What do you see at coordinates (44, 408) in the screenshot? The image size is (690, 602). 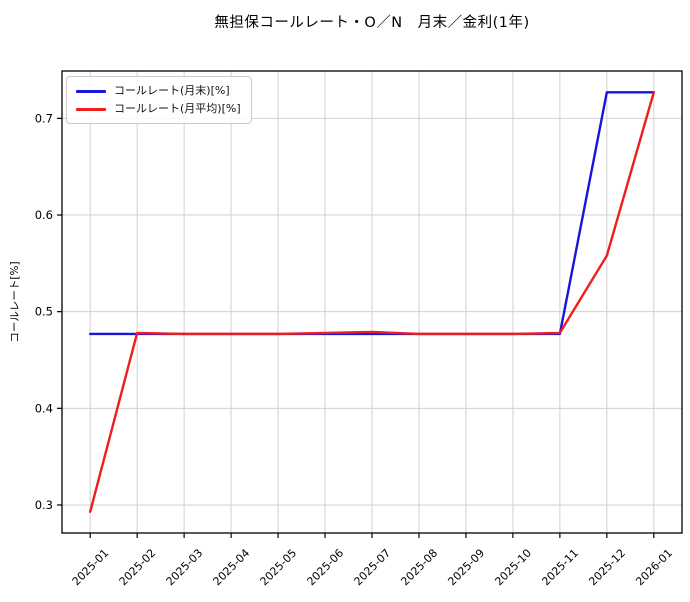 I see `y-tick-label: 0.4` at bounding box center [44, 408].